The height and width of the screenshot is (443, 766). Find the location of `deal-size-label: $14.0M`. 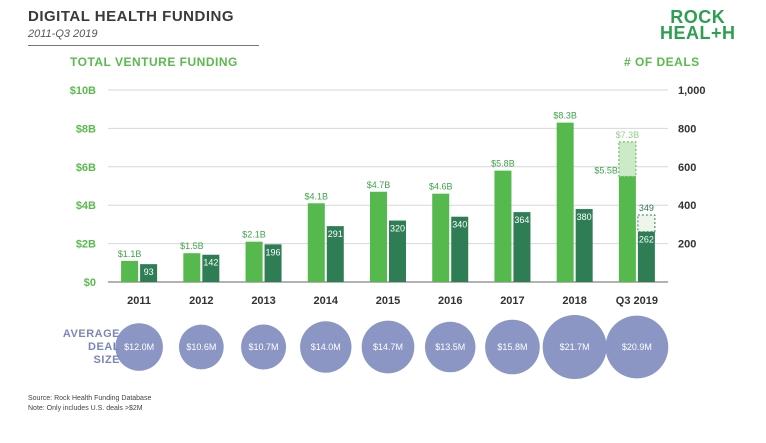

deal-size-label: $14.0M is located at coordinates (326, 347).